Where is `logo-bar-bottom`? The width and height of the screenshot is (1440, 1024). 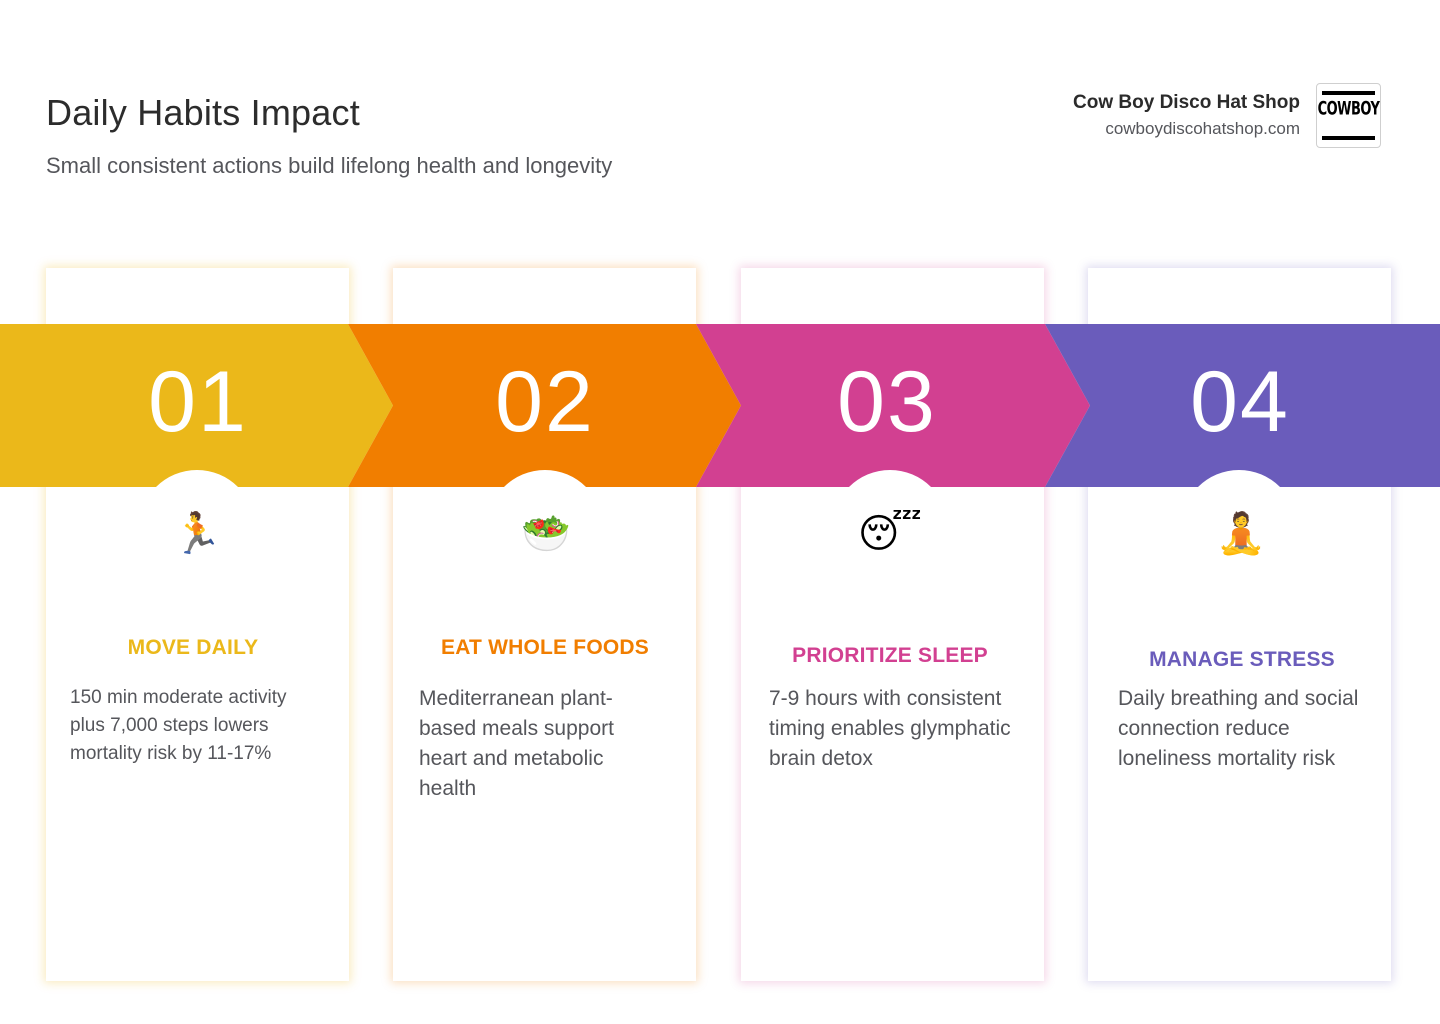 logo-bar-bottom is located at coordinates (1348, 138).